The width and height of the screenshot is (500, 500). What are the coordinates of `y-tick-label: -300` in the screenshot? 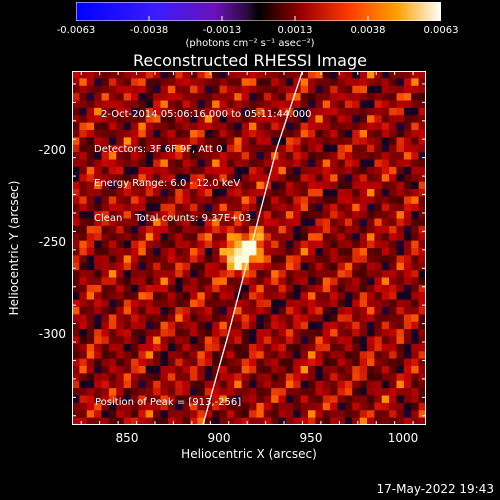 It's located at (52, 334).